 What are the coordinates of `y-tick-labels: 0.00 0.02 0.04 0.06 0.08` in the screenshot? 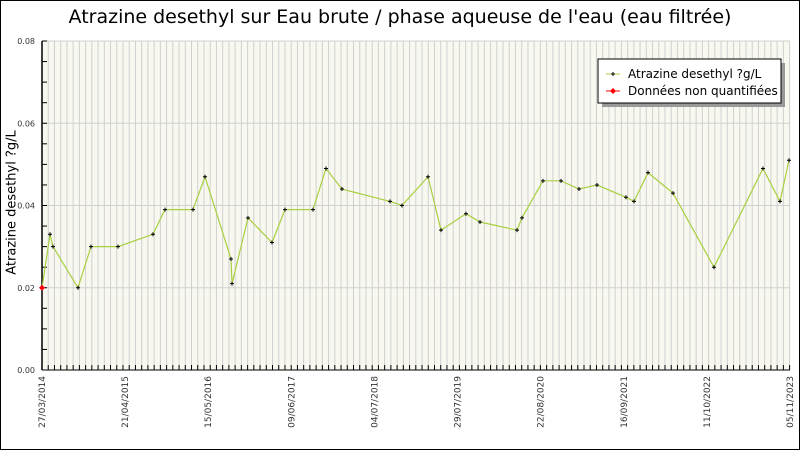 It's located at (26, 206).